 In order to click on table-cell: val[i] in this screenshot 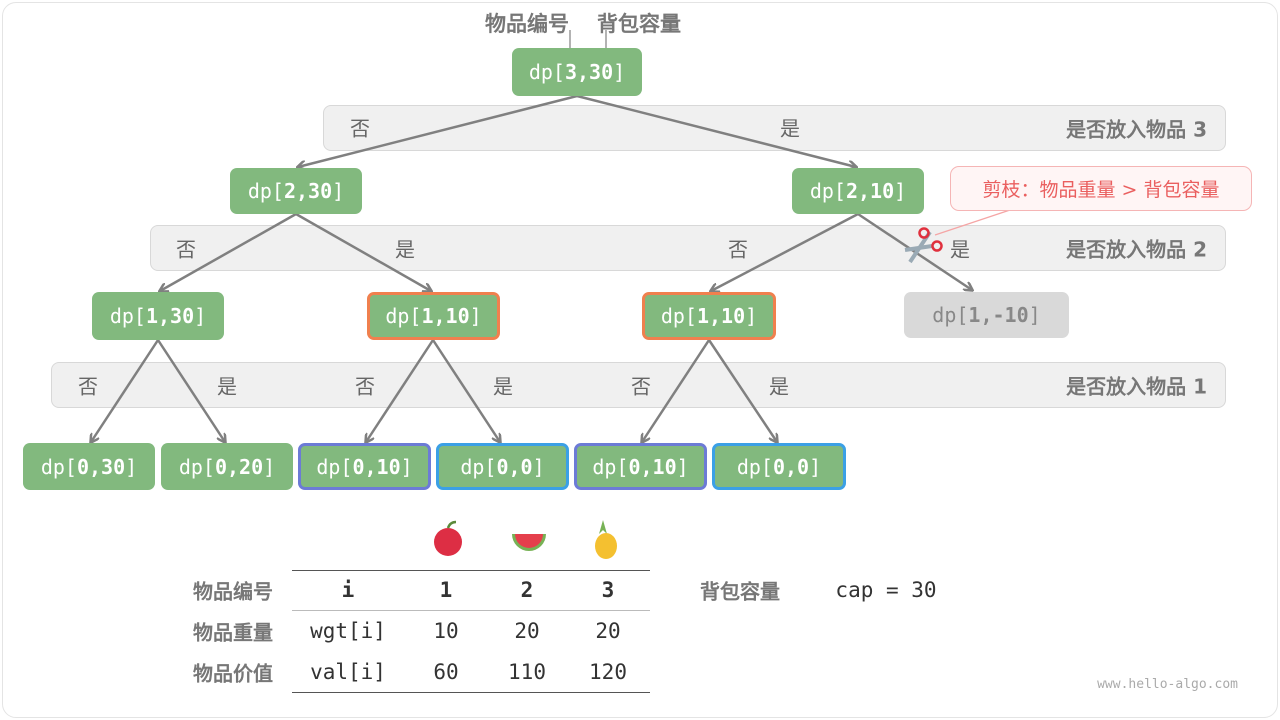, I will do `click(348, 672)`.